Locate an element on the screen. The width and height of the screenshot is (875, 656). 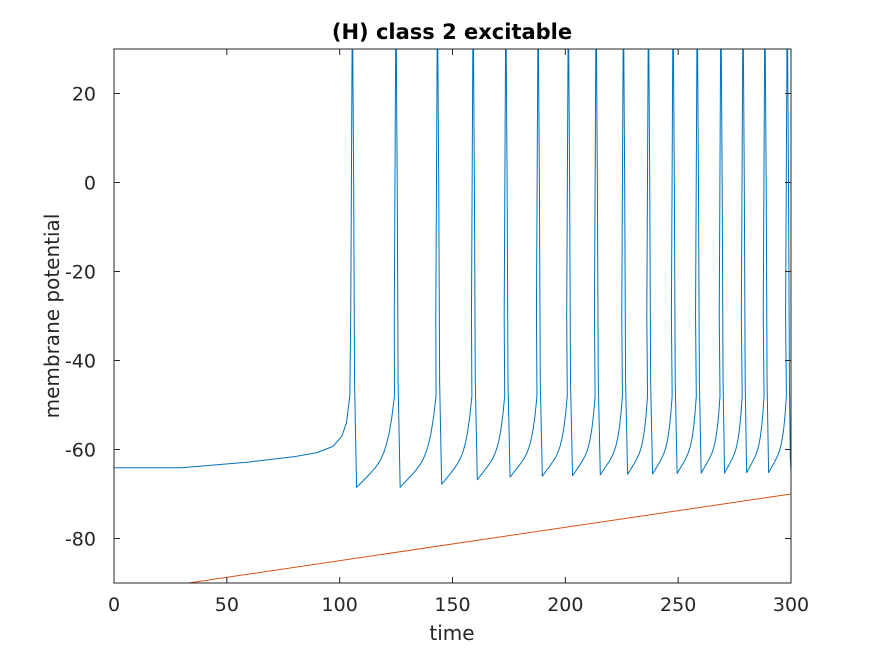
y-tick-label: 0 is located at coordinates (90, 184).